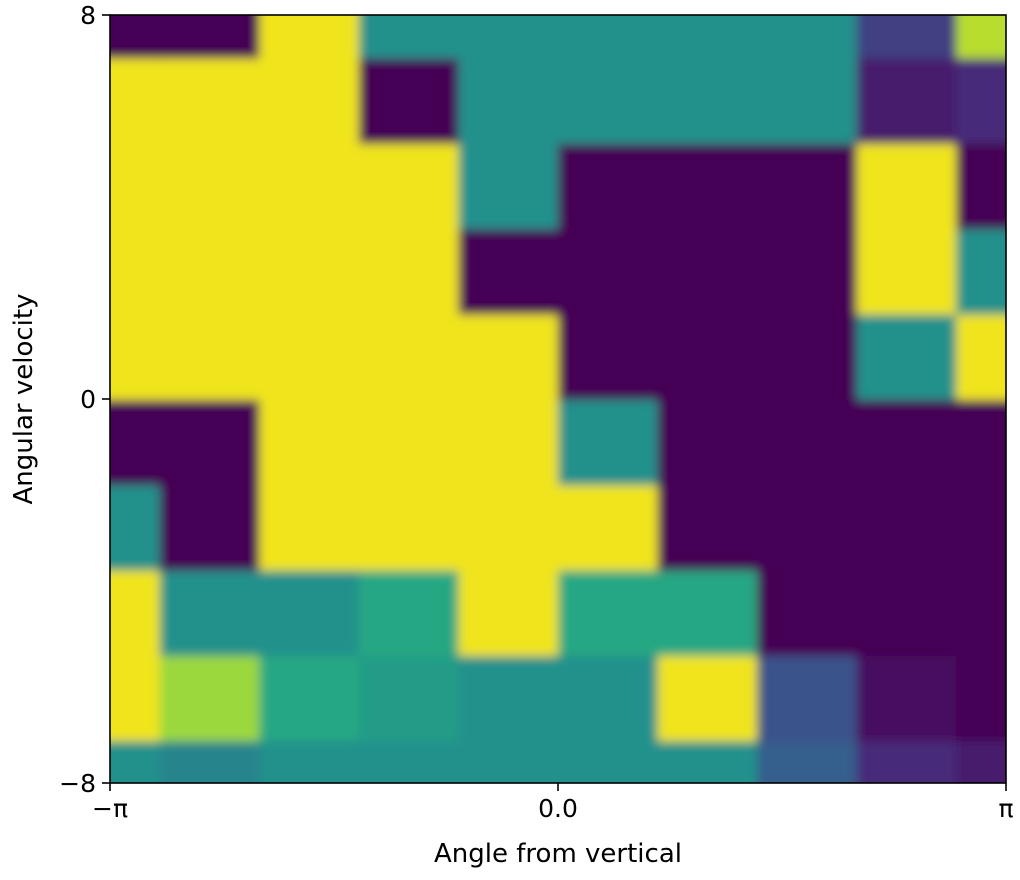 The image size is (1020, 880). I want to click on x-tick-label: π, so click(1005, 808).